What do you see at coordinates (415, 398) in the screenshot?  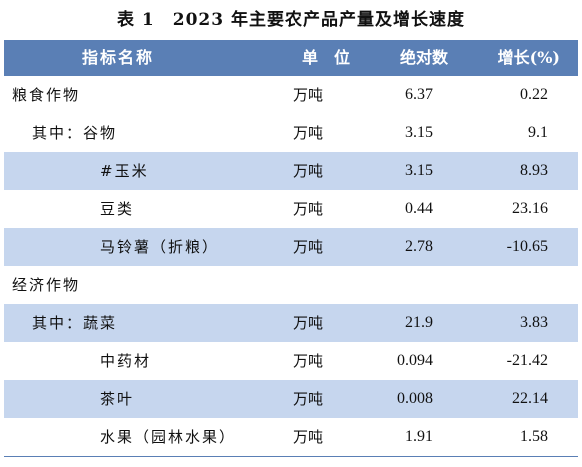 I see `row-absolute: 0.008` at bounding box center [415, 398].